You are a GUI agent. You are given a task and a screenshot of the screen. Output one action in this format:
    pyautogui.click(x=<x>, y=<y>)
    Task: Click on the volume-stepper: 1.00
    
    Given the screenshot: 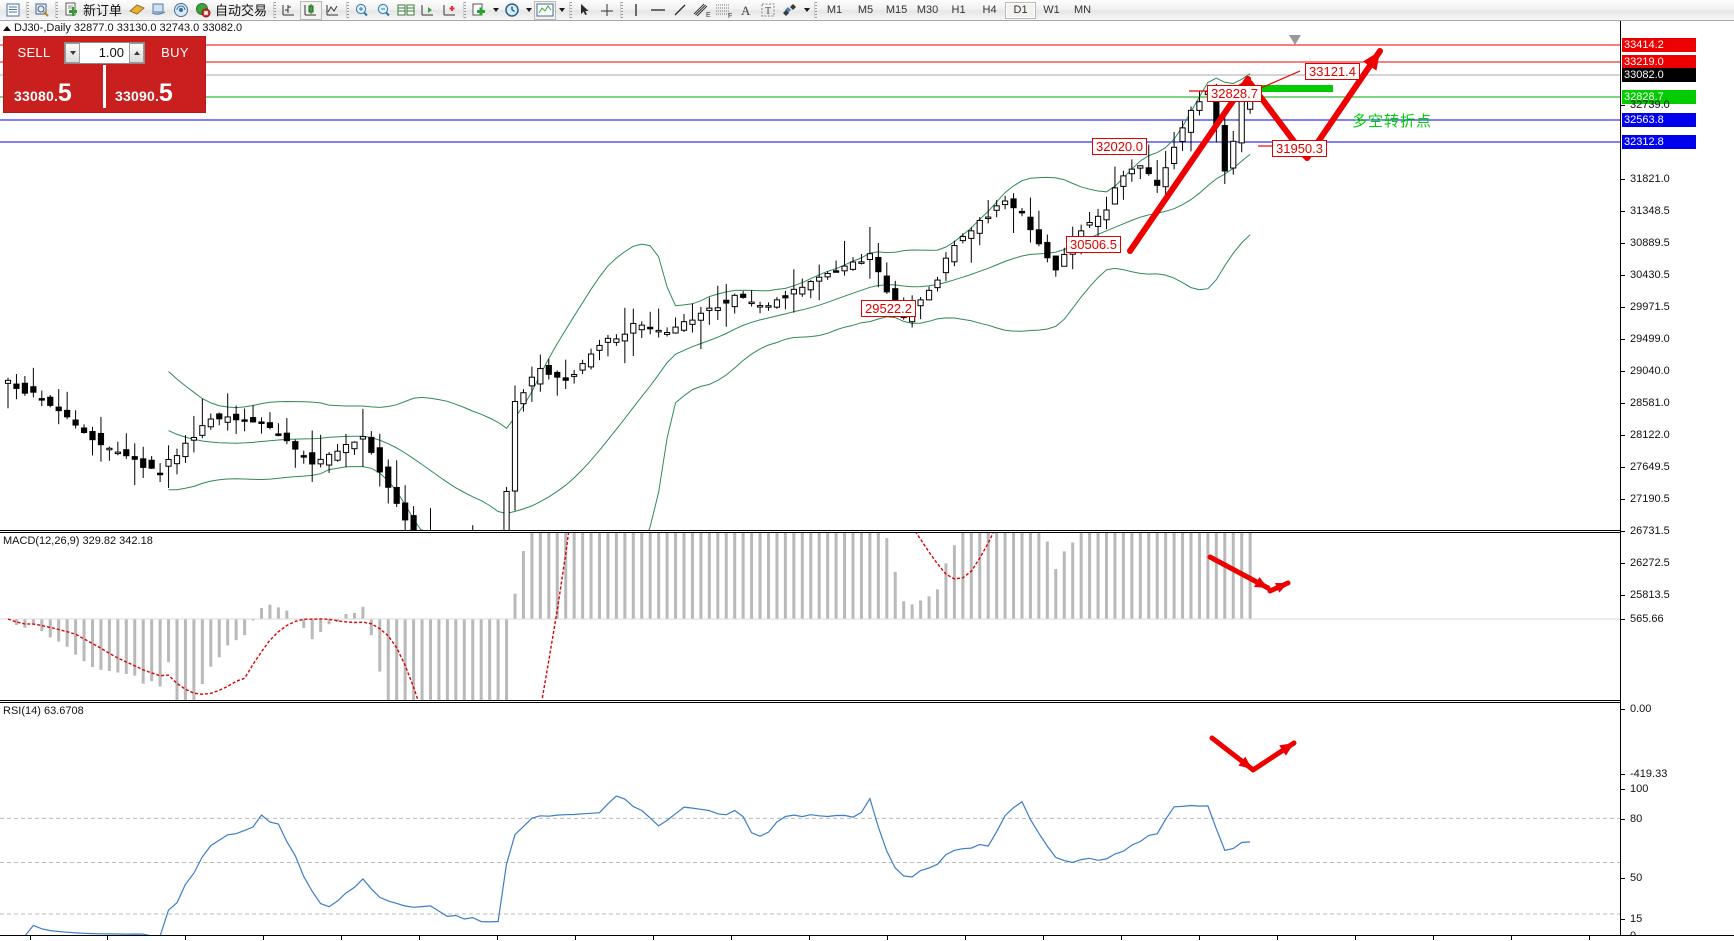 What is the action you would take?
    pyautogui.click(x=104, y=52)
    